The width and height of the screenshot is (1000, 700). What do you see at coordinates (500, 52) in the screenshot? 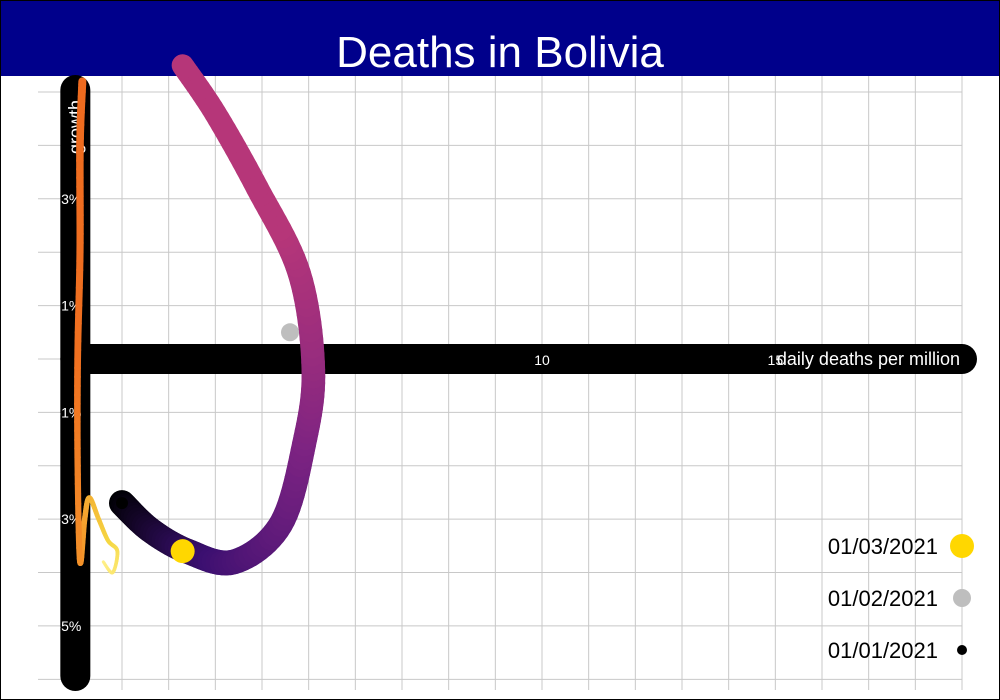
I see `chart-title: Deaths in Bolivia` at bounding box center [500, 52].